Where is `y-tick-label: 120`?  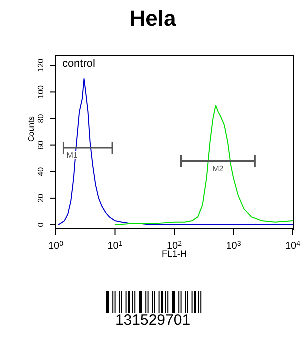 y-tick-label: 120 is located at coordinates (41, 65).